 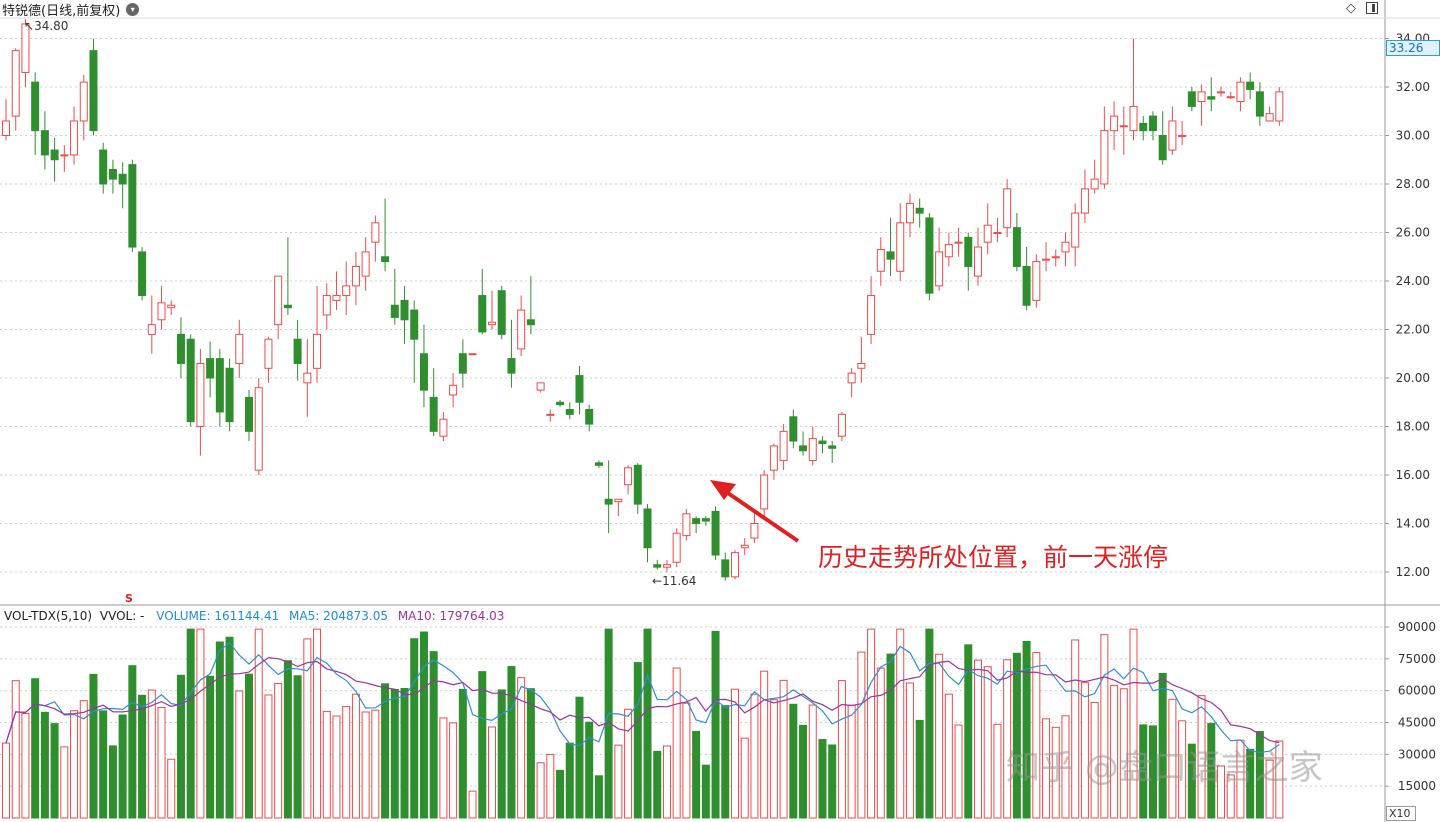 What do you see at coordinates (133, 9) in the screenshot?
I see `chevron-down-icon: ▾` at bounding box center [133, 9].